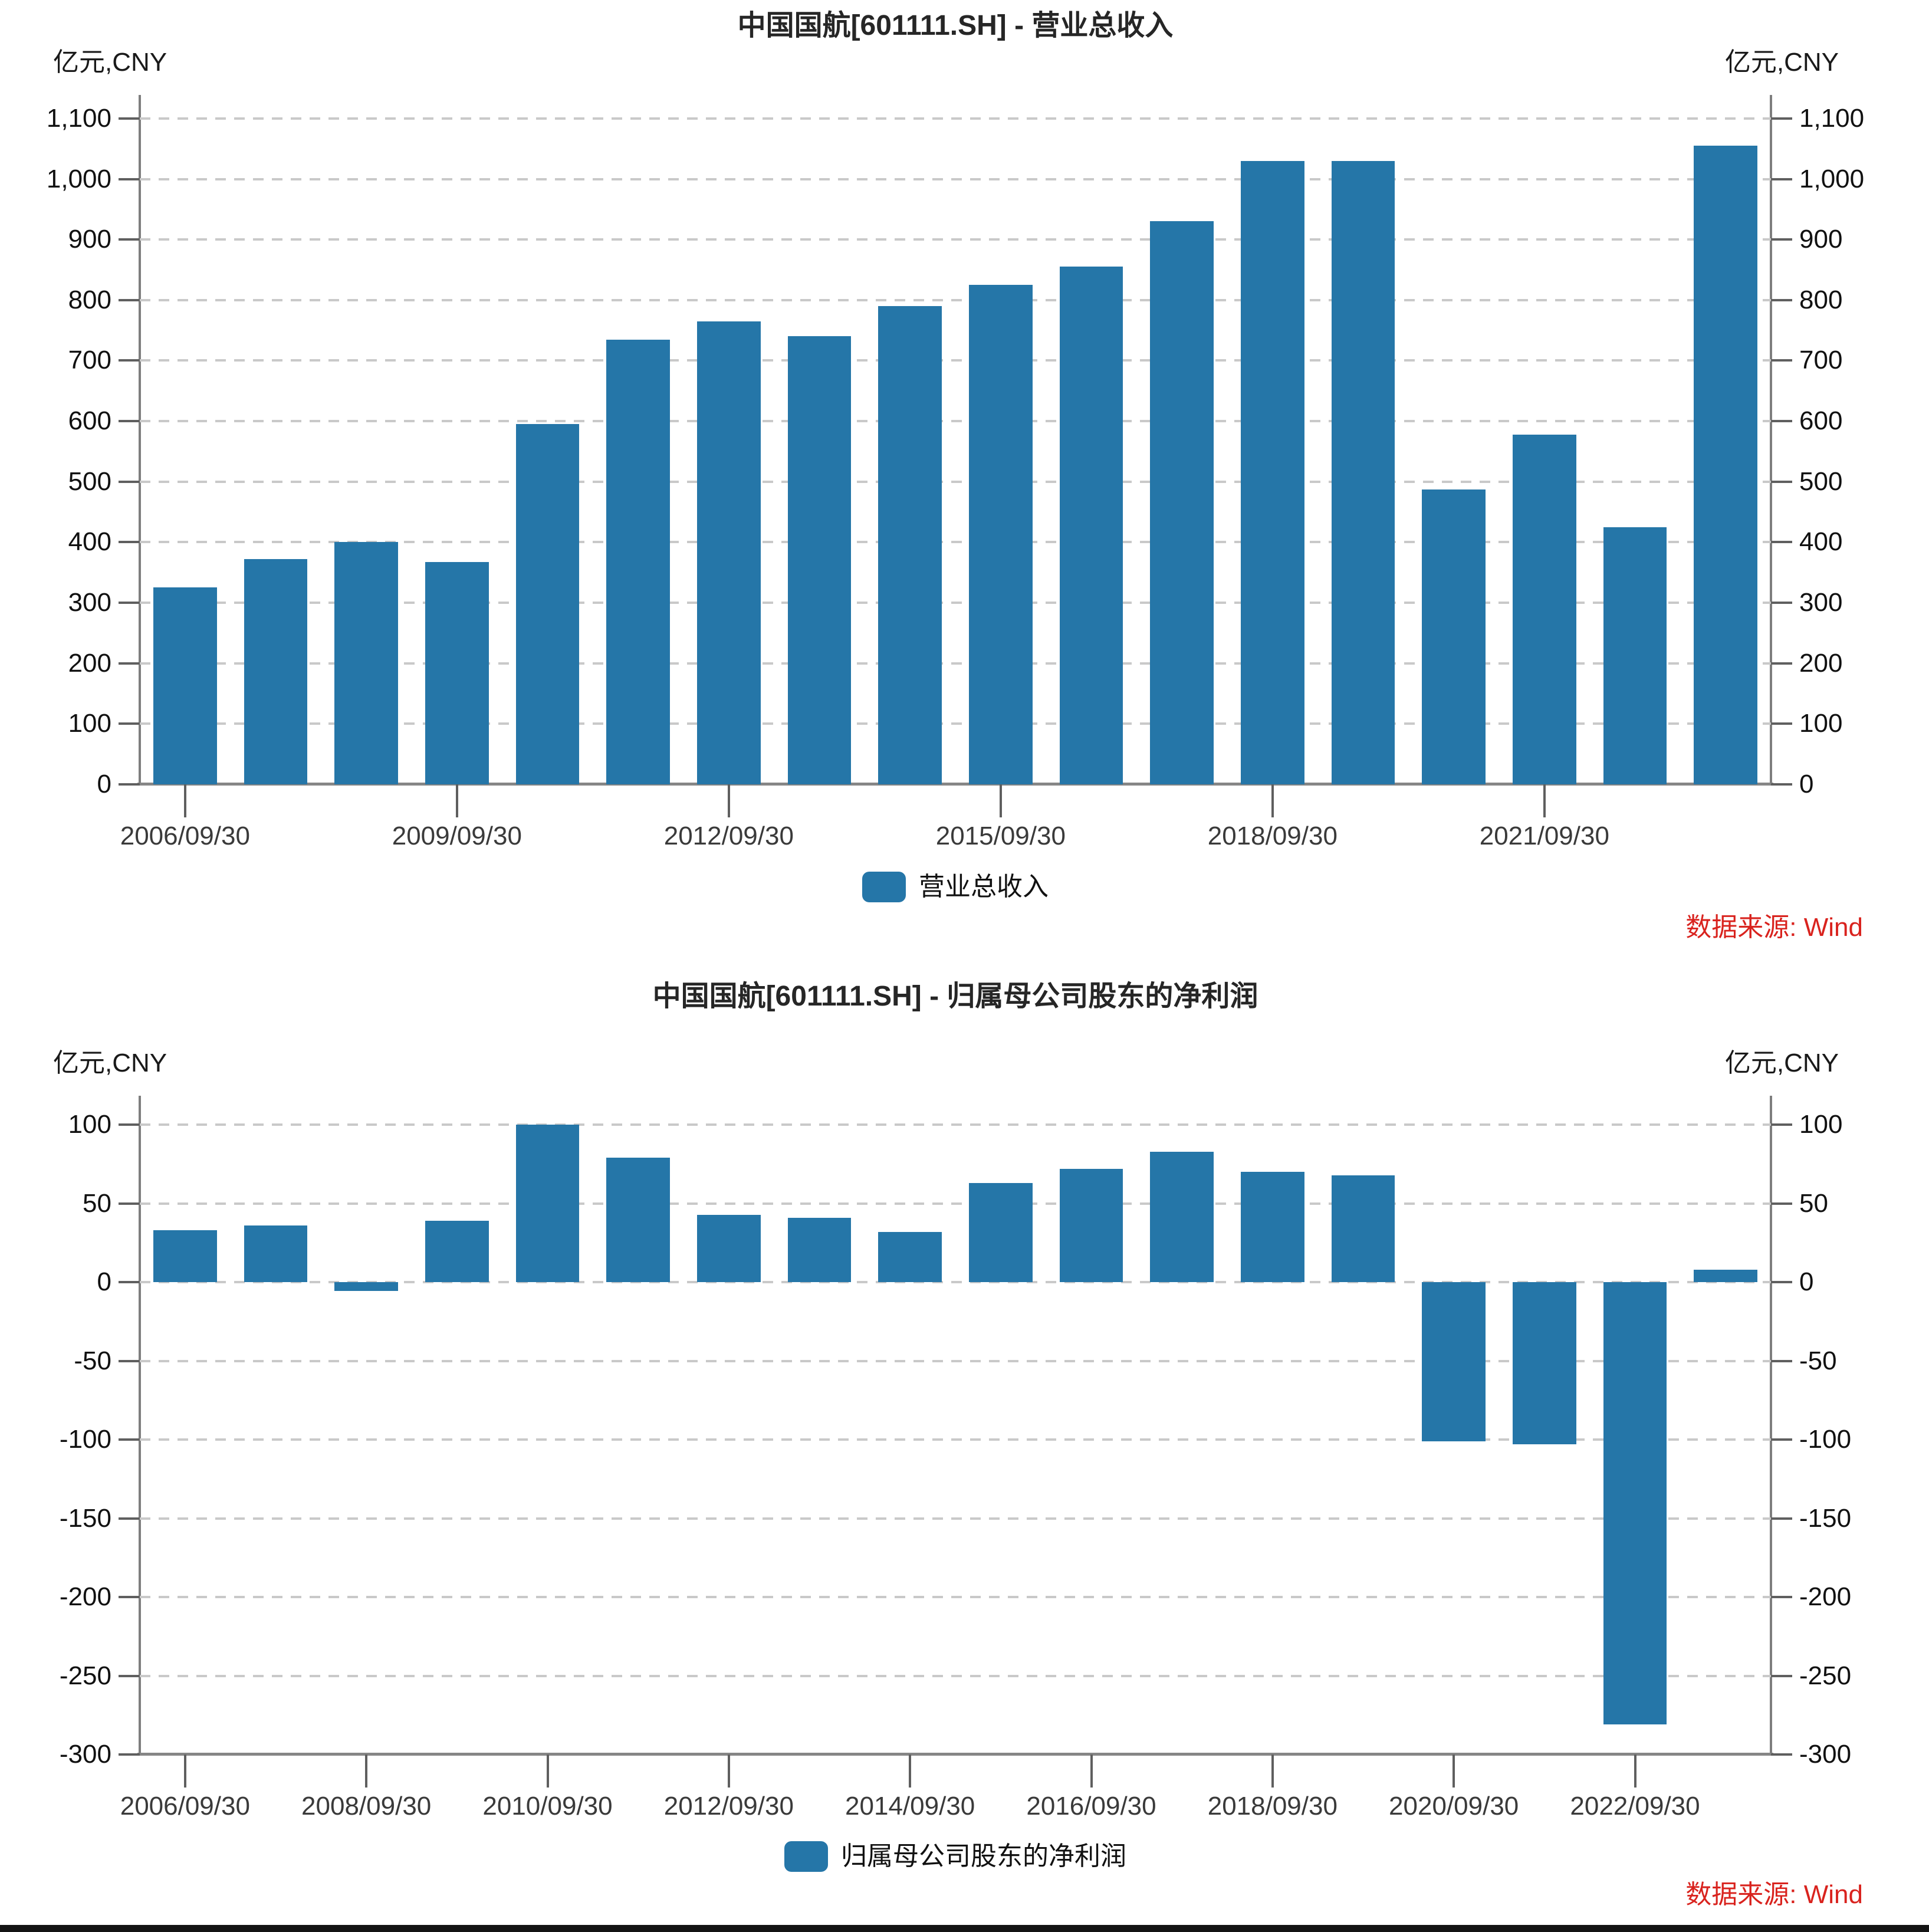 This screenshot has width=1929, height=1932. I want to click on bar-2017/09/30, so click(1182, 502).